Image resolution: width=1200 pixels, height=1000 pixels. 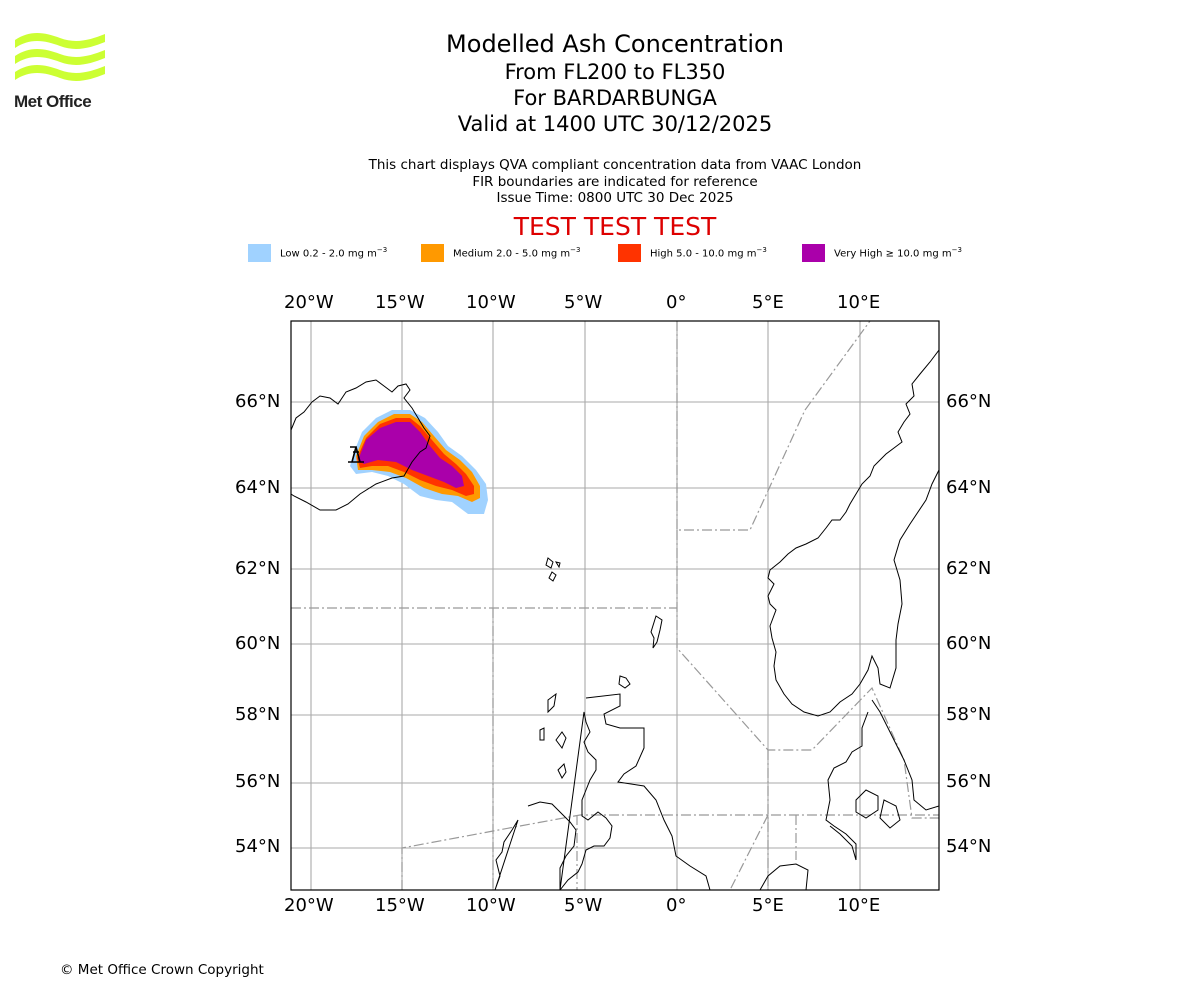 What do you see at coordinates (768, 905) in the screenshot?
I see `lon-label-bottom: 5°E` at bounding box center [768, 905].